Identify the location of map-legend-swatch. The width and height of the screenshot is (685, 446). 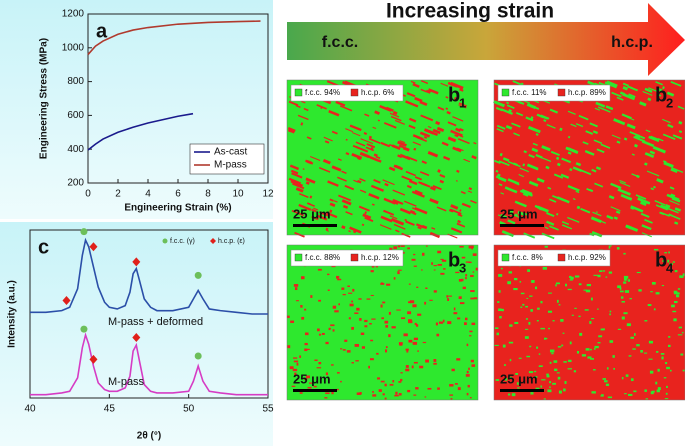
(298, 257).